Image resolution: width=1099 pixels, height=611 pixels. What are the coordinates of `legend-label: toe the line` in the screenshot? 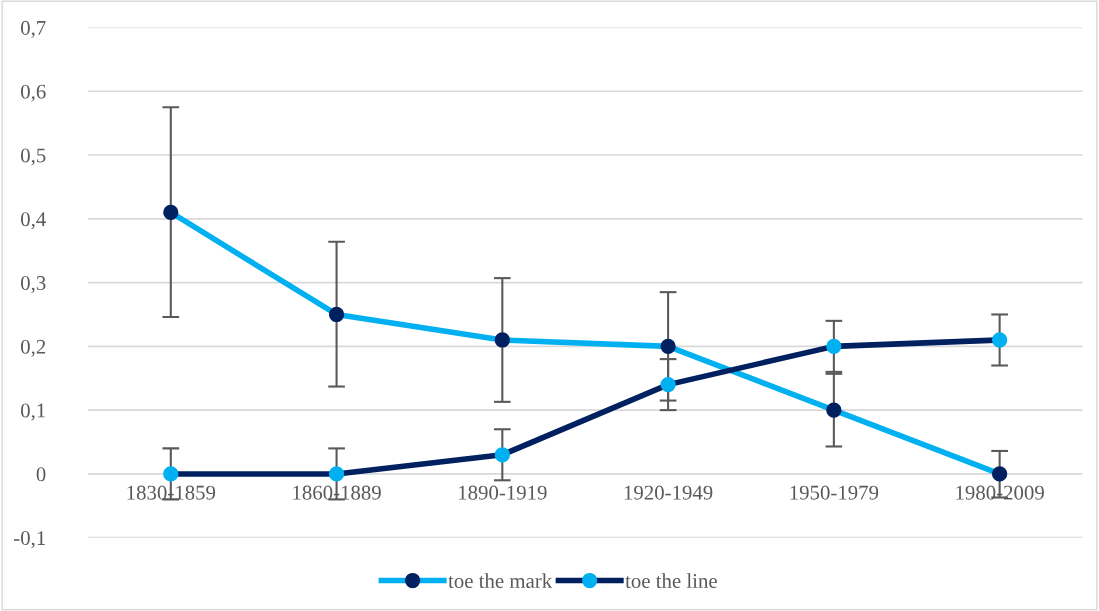 It's located at (671, 581).